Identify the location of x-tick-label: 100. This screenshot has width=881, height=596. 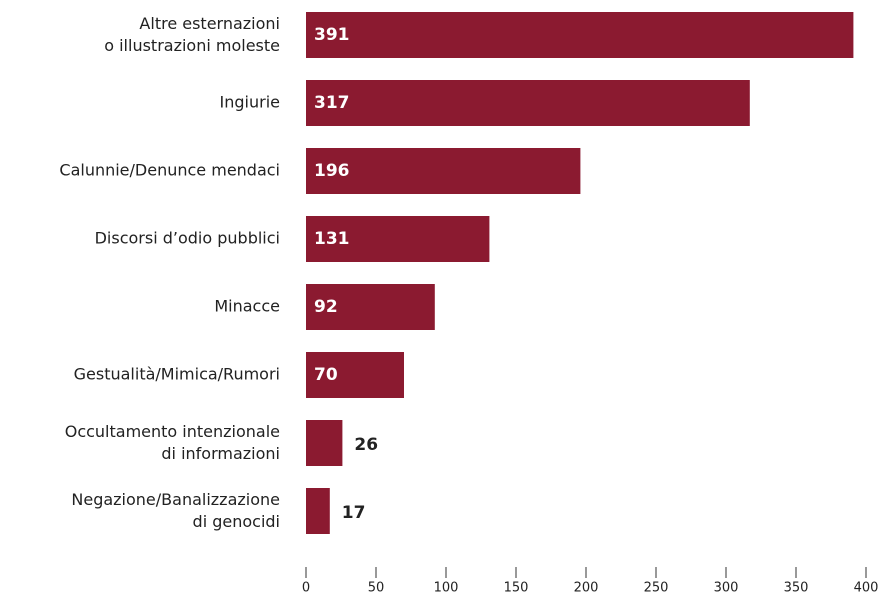
(446, 588).